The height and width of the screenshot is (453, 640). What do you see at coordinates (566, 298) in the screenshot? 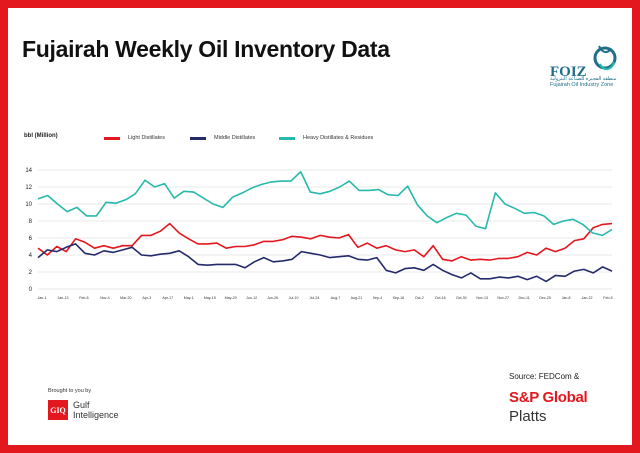
I see `x-tick-label: Jan-8` at bounding box center [566, 298].